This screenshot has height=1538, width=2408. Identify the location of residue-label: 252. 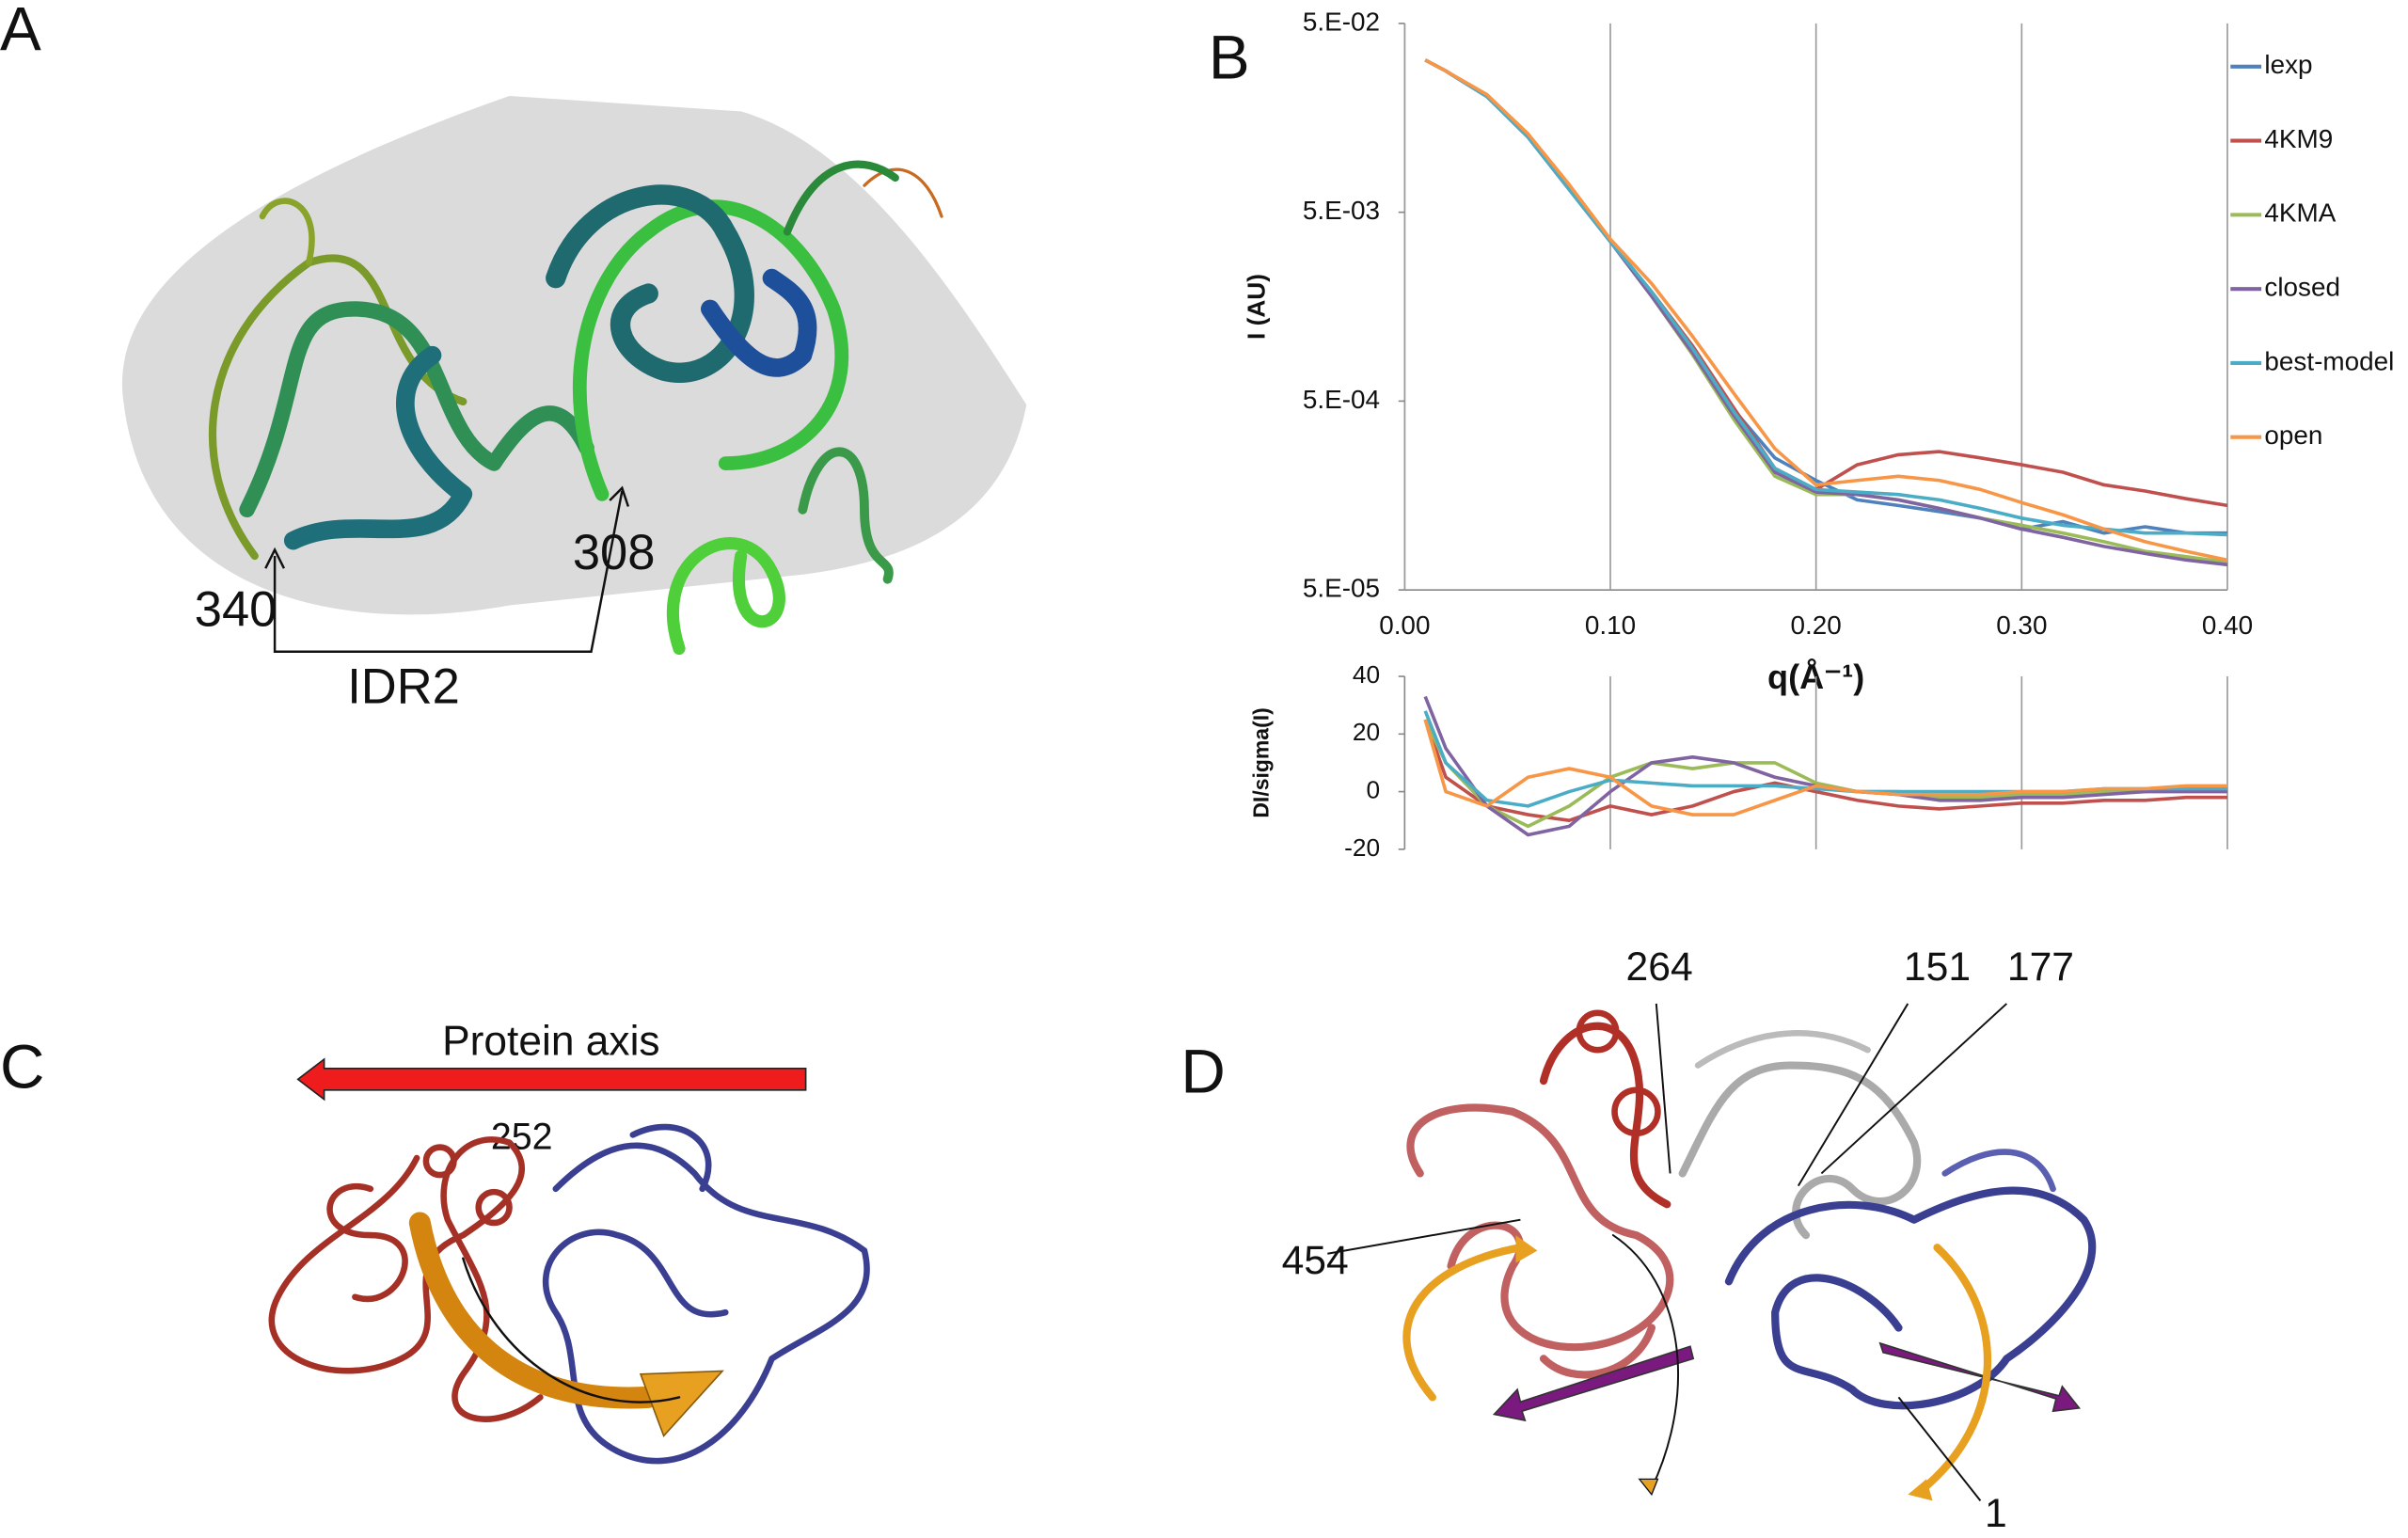
(522, 1137).